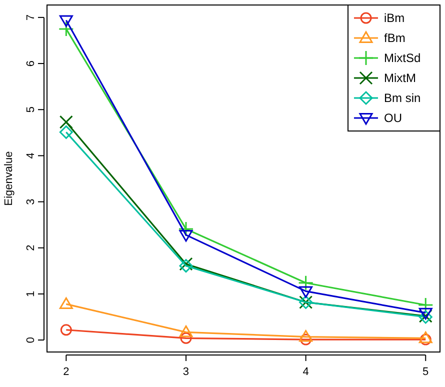 This screenshot has height=387, width=445. What do you see at coordinates (31, 109) in the screenshot?
I see `y-tick-label: 5` at bounding box center [31, 109].